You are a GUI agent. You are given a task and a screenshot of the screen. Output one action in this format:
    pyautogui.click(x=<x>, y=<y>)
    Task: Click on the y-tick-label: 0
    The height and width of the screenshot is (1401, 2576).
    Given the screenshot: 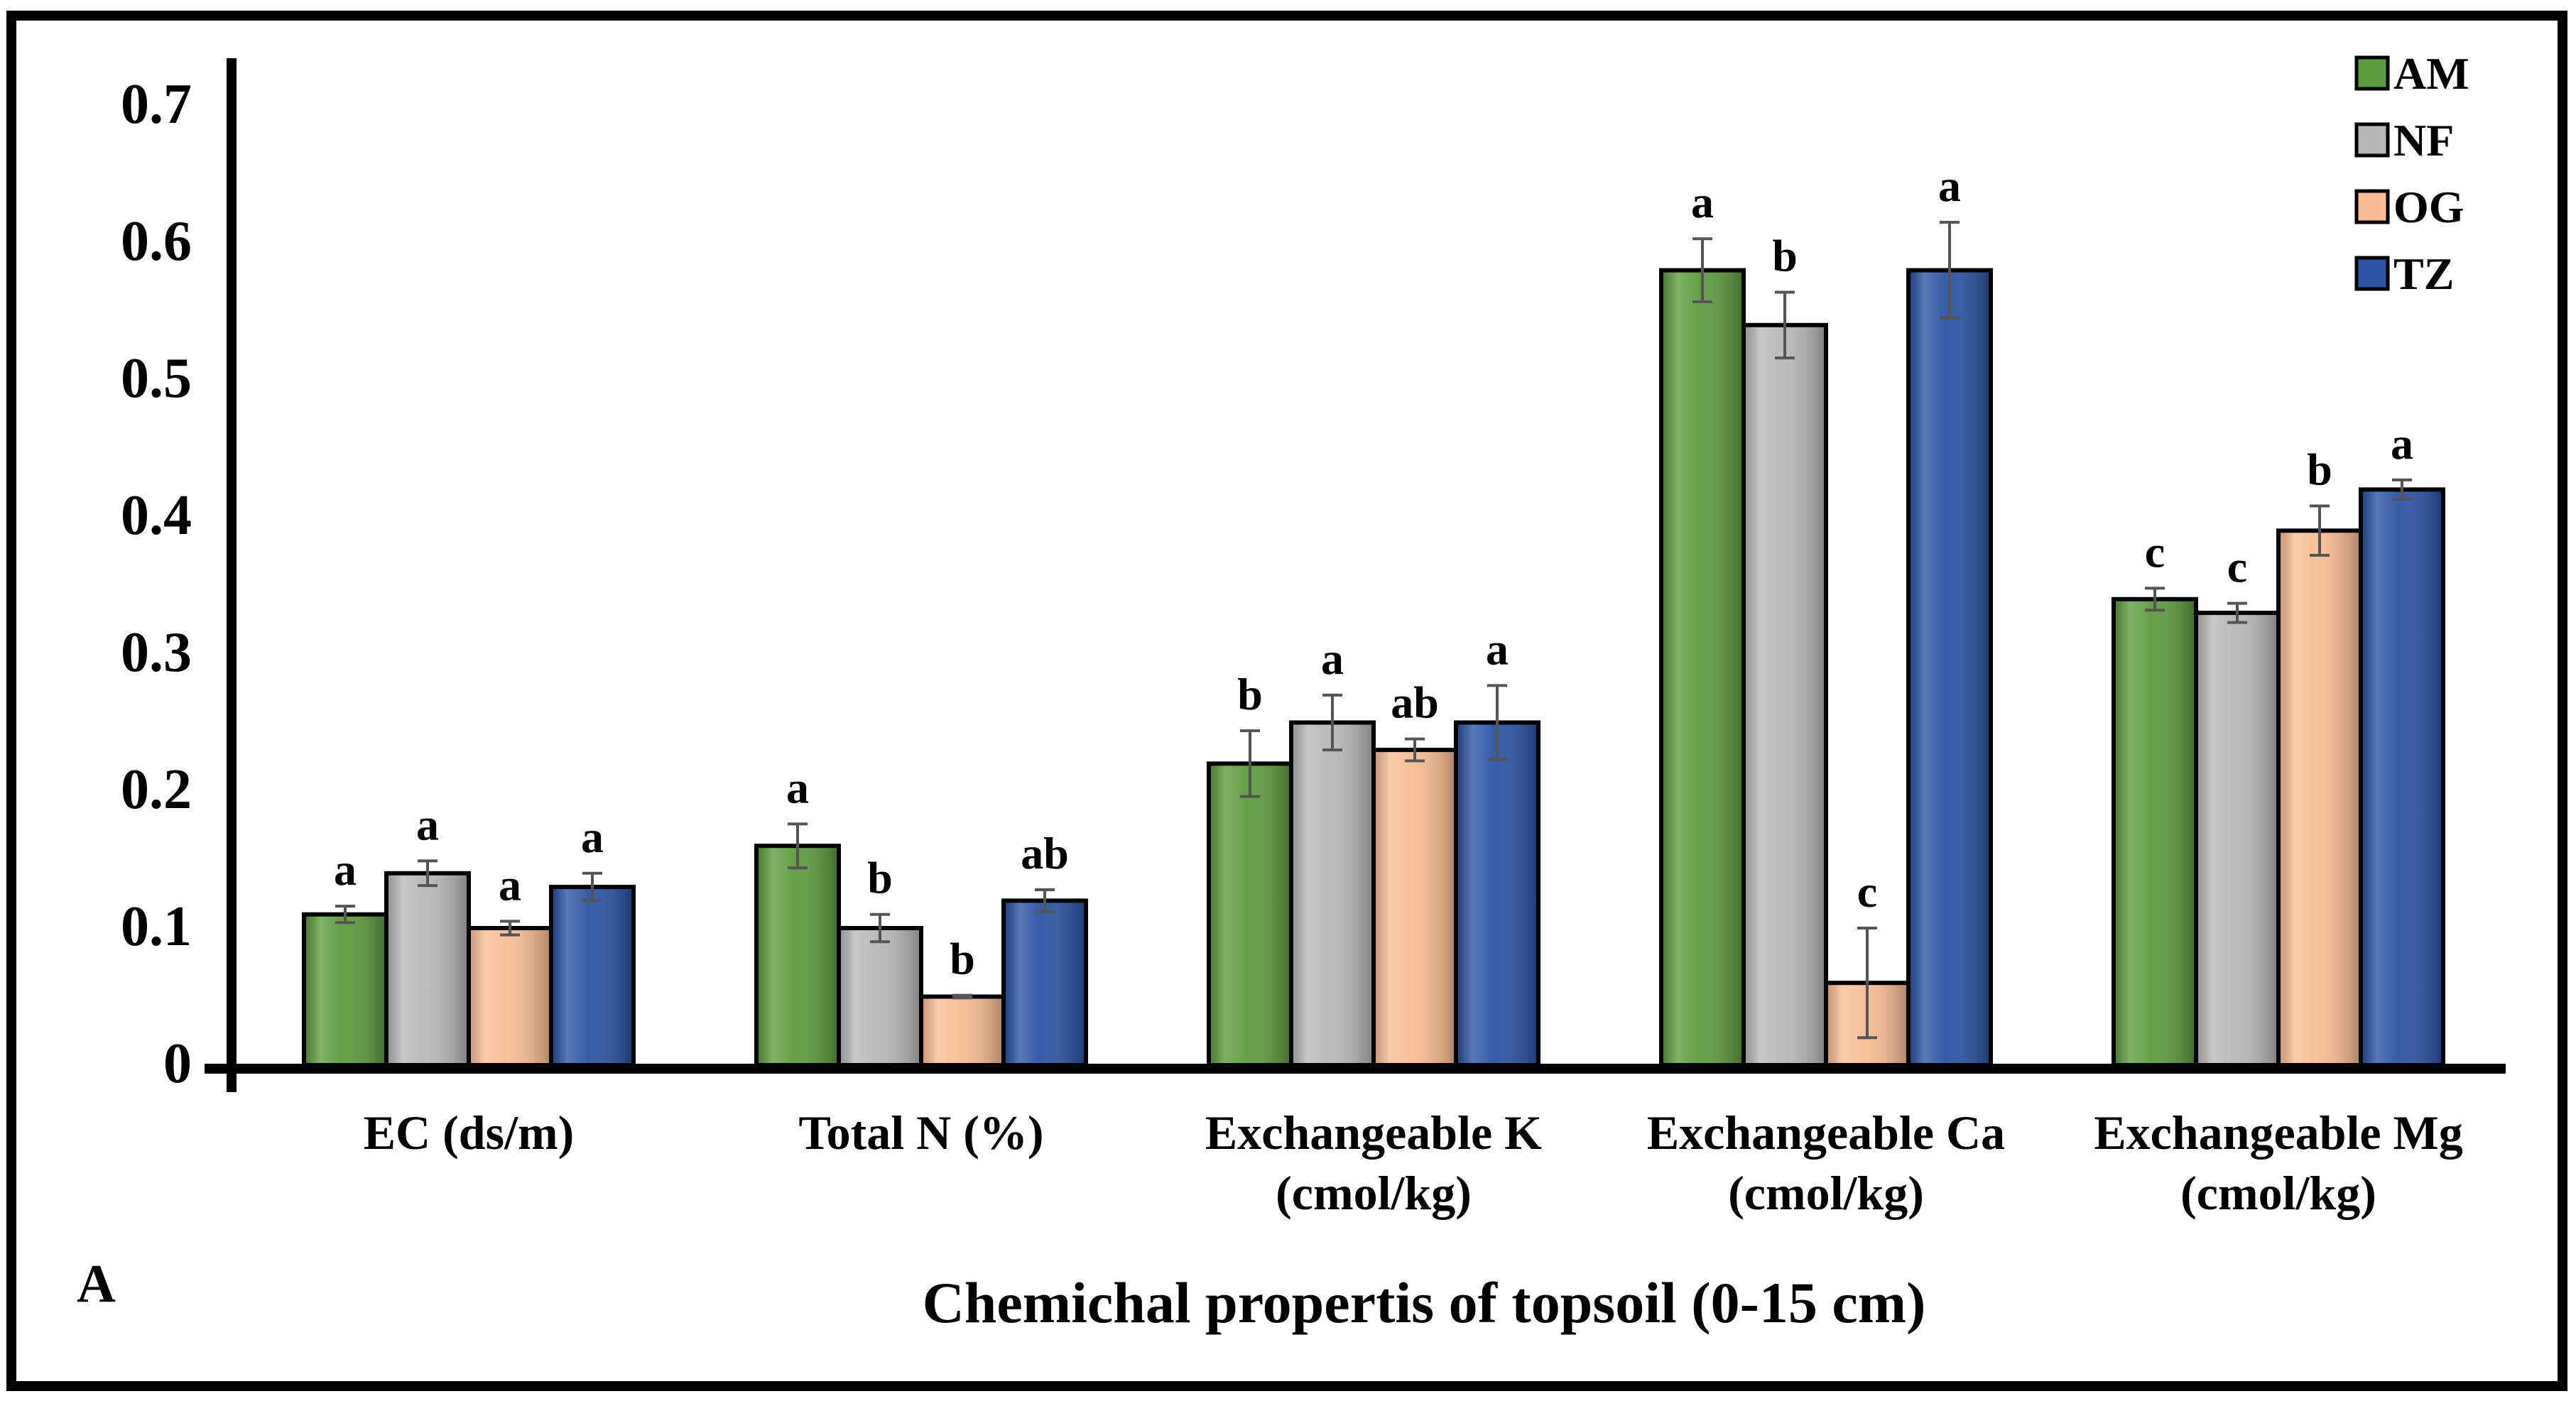 What is the action you would take?
    pyautogui.click(x=177, y=1063)
    